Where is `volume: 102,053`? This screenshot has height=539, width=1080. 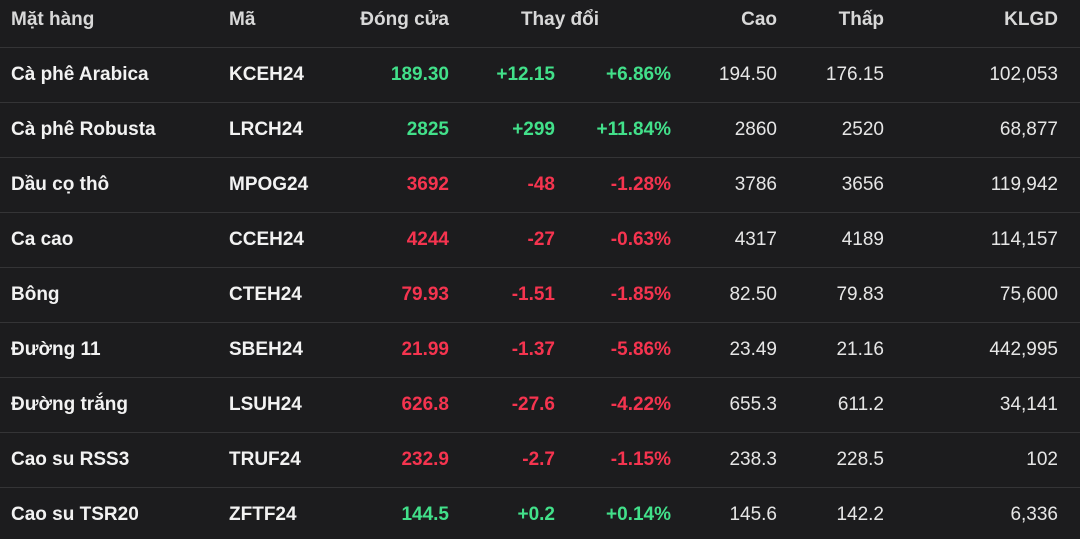
volume: 102,053 is located at coordinates (1023, 74).